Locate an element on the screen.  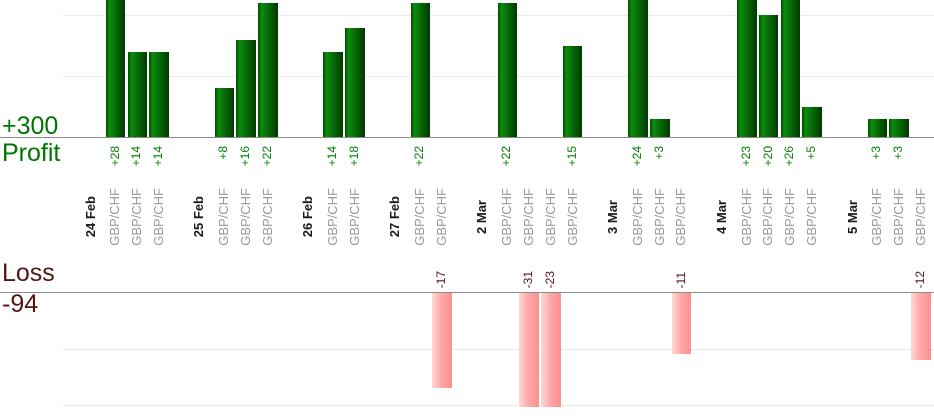
bar-value-label: +8 is located at coordinates (223, 153).